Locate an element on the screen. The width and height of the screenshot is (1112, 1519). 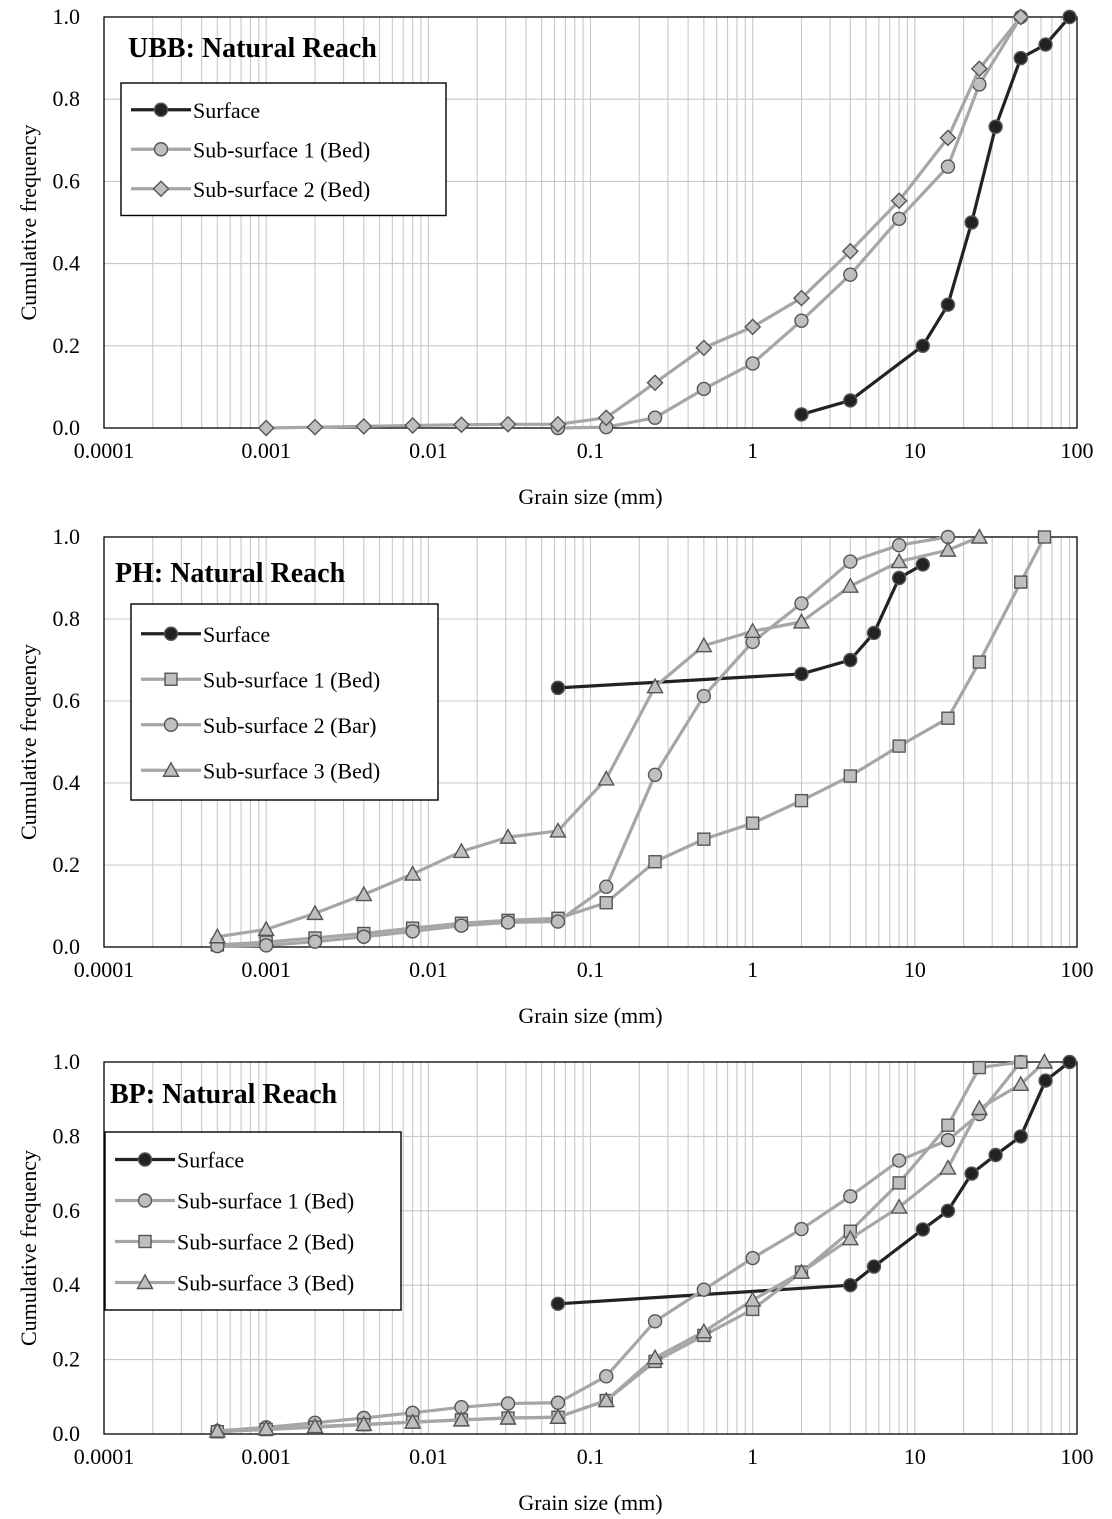
y-tick-label: 0.8 is located at coordinates (67, 1135).